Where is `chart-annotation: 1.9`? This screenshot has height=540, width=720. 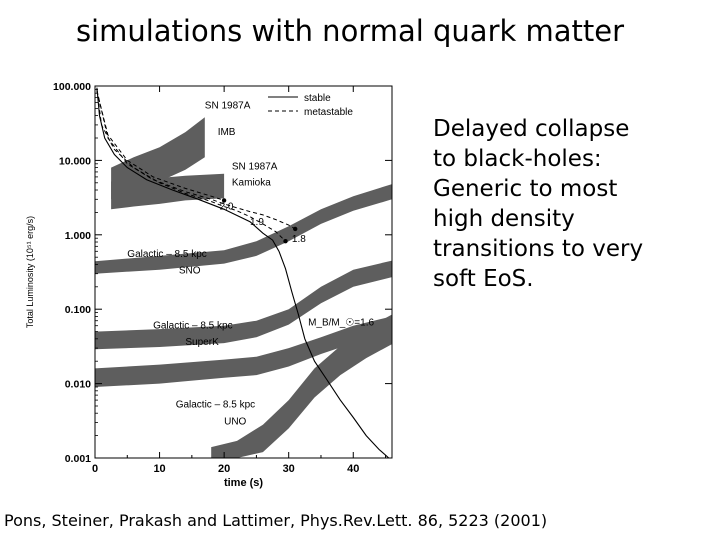
chart-annotation: 1.9 is located at coordinates (257, 222).